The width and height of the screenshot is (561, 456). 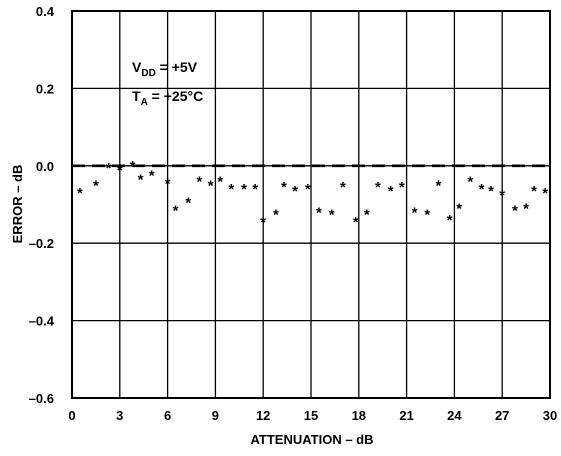 What do you see at coordinates (359, 415) in the screenshot?
I see `x-tick-label: 18` at bounding box center [359, 415].